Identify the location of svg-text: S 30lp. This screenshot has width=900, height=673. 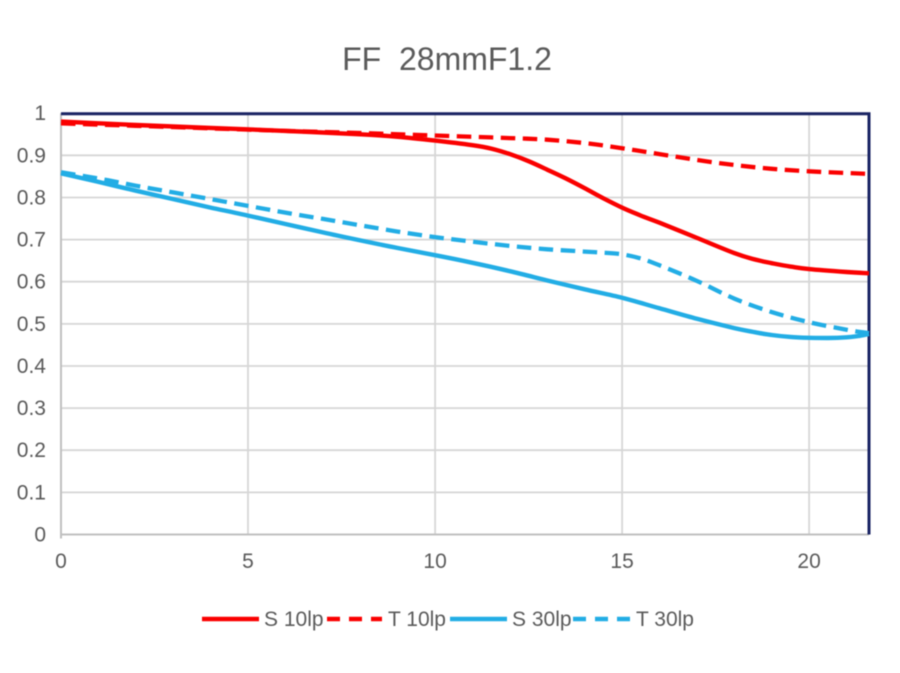
(542, 619).